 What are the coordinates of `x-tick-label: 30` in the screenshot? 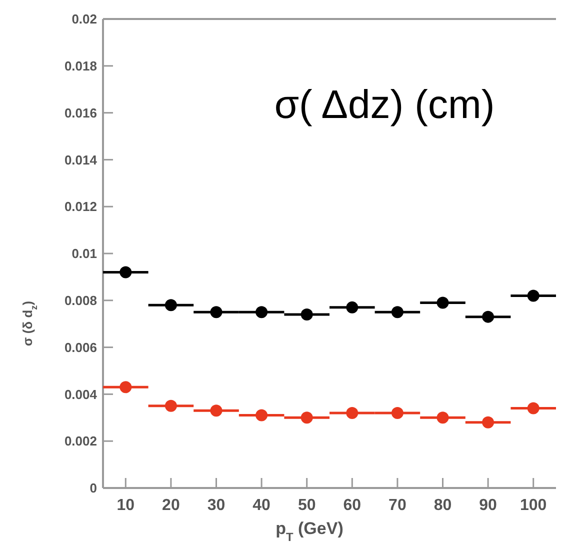 It's located at (216, 505).